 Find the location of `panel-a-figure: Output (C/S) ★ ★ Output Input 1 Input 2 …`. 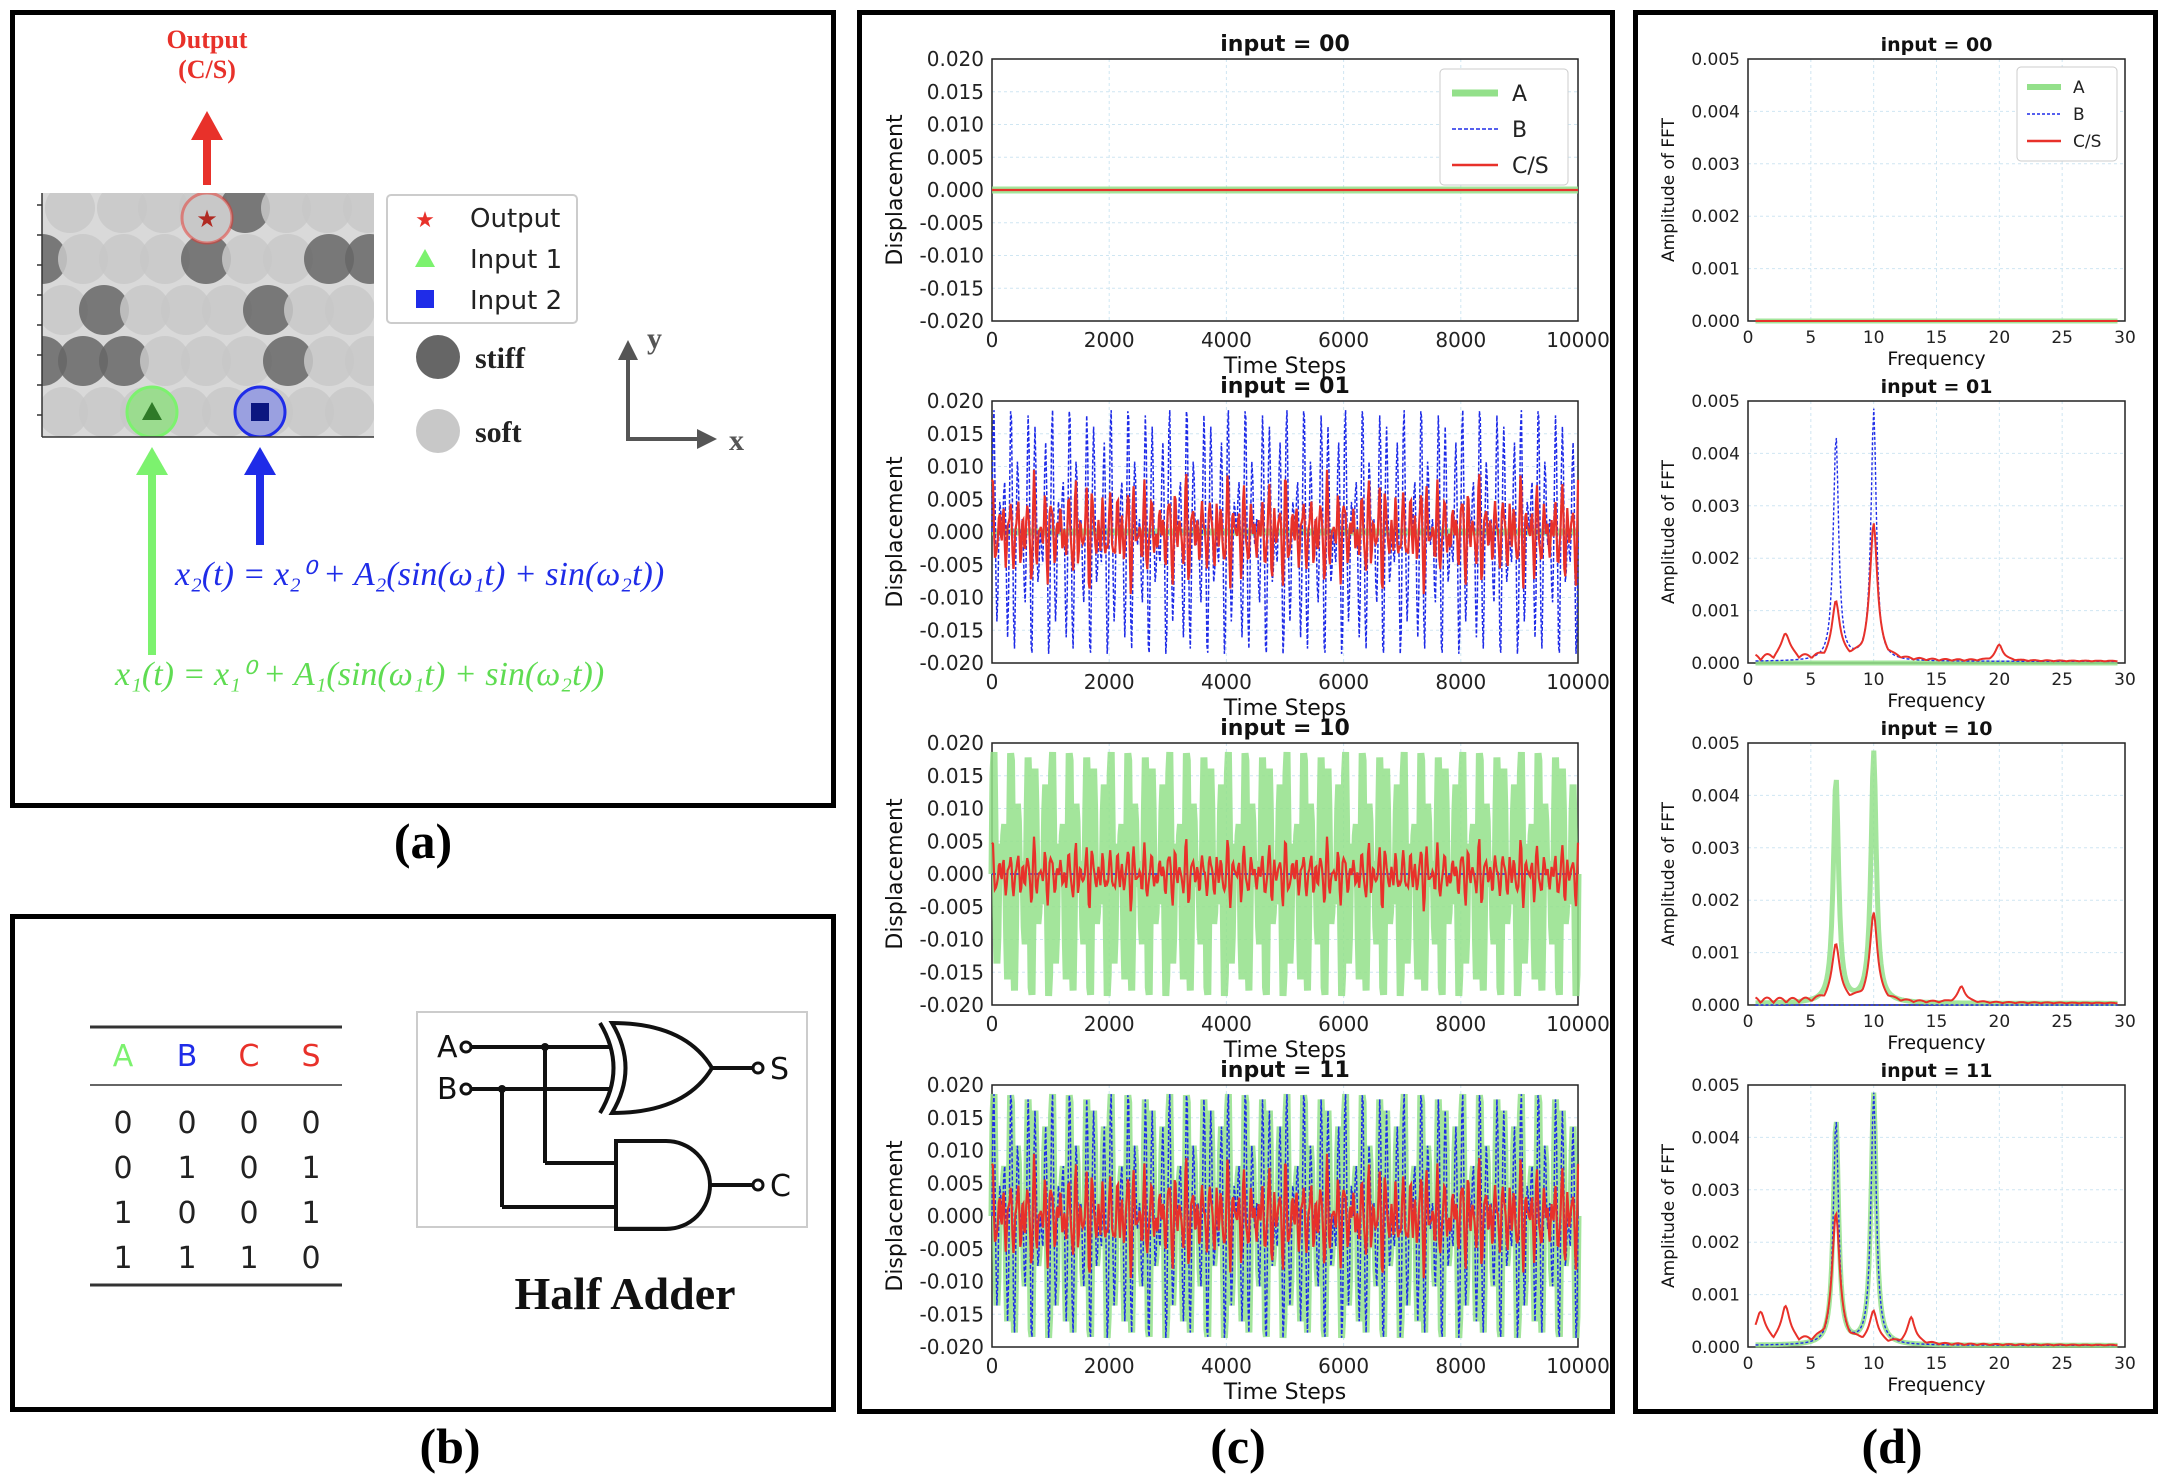

panel-a-figure: Output (C/S) ★ ★ Output Input 1 Input 2 … is located at coordinates (390, 359).